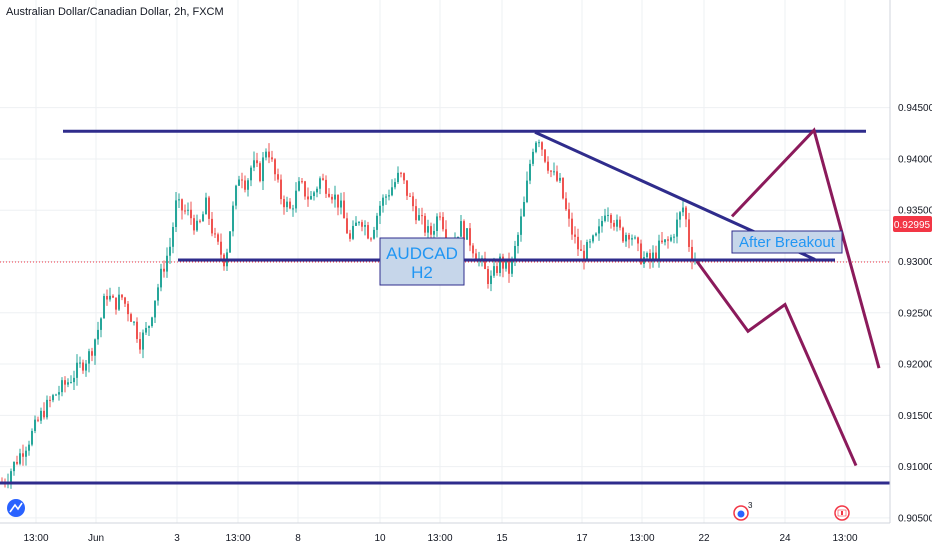 The image size is (932, 550). I want to click on bullish-projection-path, so click(805, 248).